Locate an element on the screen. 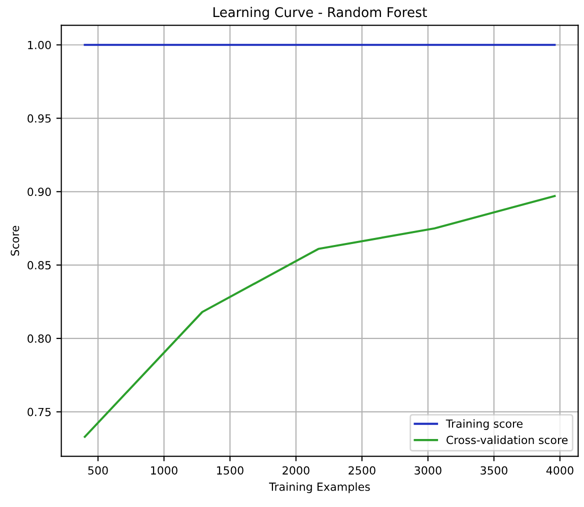 The height and width of the screenshot is (507, 584). x-tick-label: 3000 is located at coordinates (428, 470).